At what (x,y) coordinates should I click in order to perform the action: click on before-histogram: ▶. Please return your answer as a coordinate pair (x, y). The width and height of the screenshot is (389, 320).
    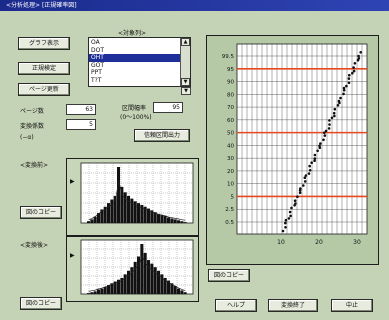
    Looking at the image, I should click on (132, 193).